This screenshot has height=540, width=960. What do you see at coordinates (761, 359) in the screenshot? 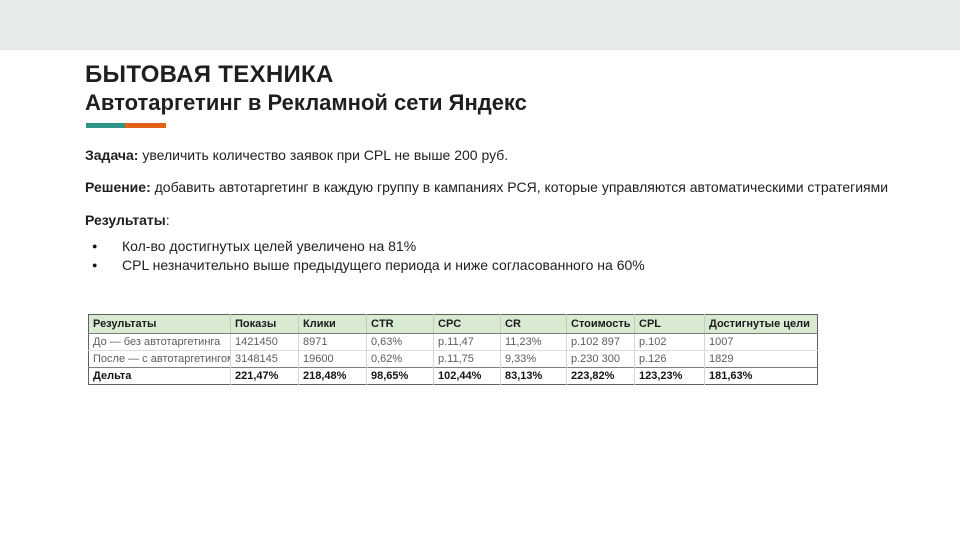
I see `cell: 1829` at bounding box center [761, 359].